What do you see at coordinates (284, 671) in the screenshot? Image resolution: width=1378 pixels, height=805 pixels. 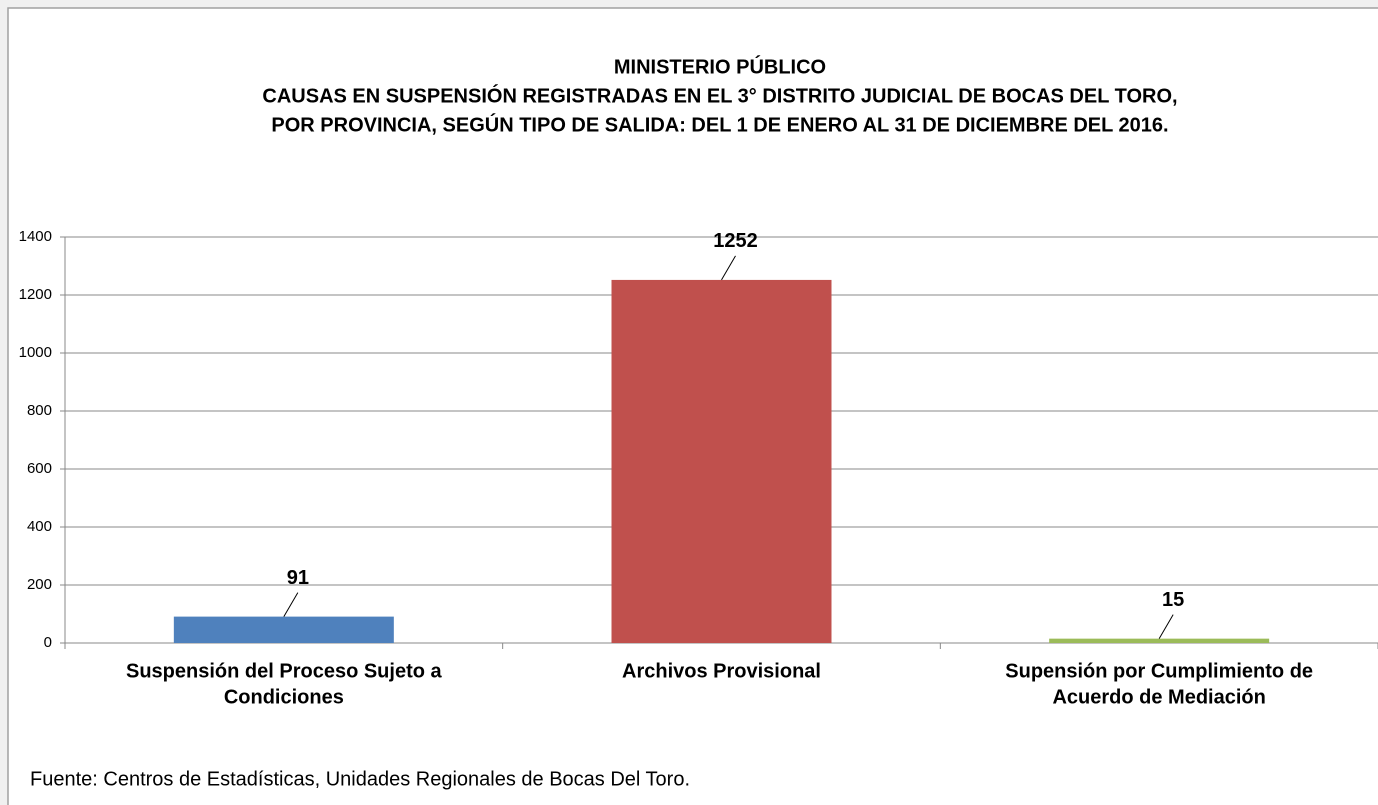 I see `x-tick-label: Suspensión del Proceso Sujeto a` at bounding box center [284, 671].